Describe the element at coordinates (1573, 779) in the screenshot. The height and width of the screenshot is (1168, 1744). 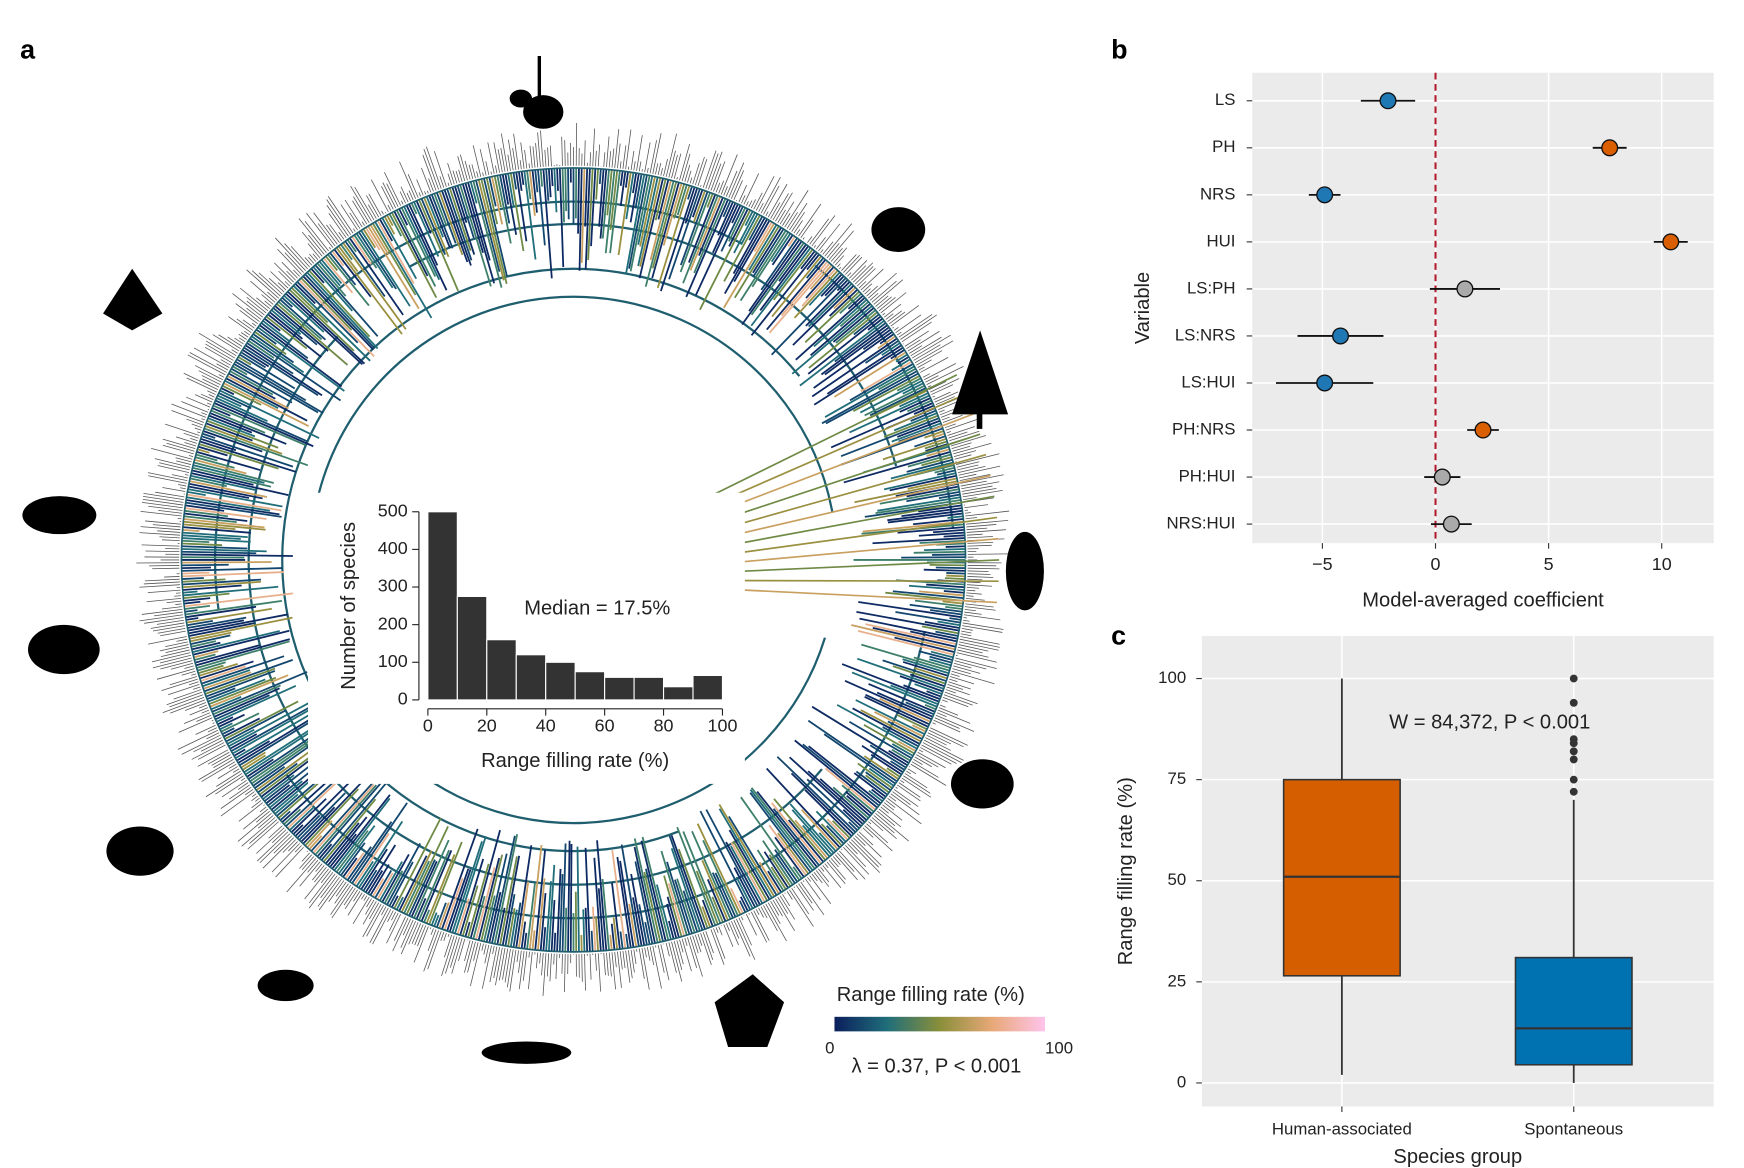
I see `outlier` at that location.